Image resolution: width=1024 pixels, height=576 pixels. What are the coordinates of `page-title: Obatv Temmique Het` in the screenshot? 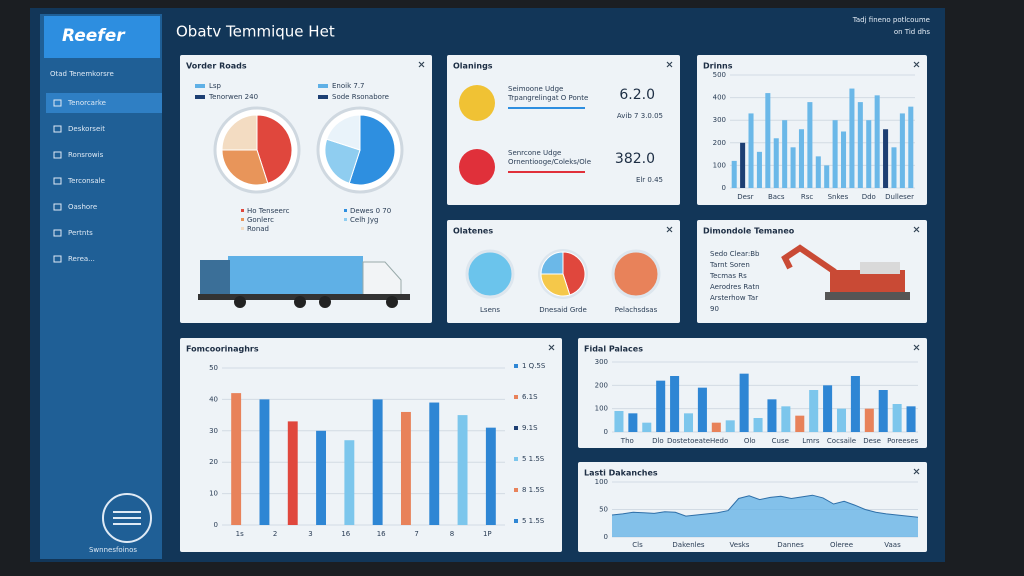 It's located at (255, 32).